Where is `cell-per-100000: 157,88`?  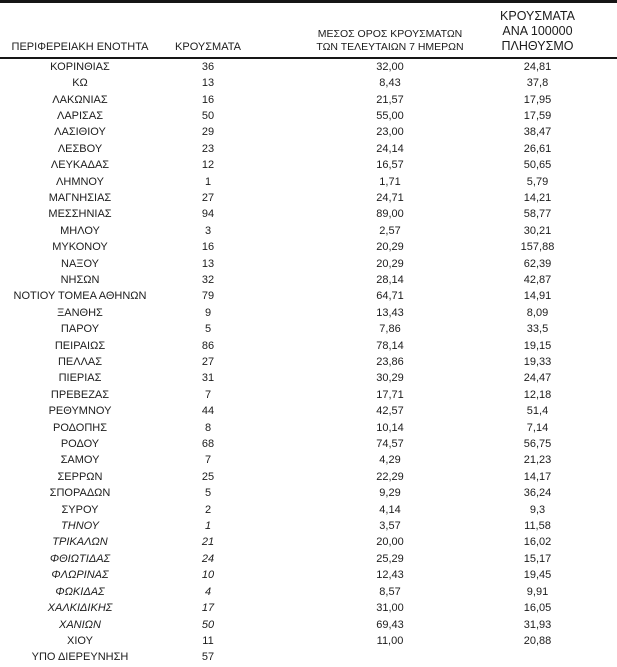 cell-per-100000: 157,88 is located at coordinates (537, 247).